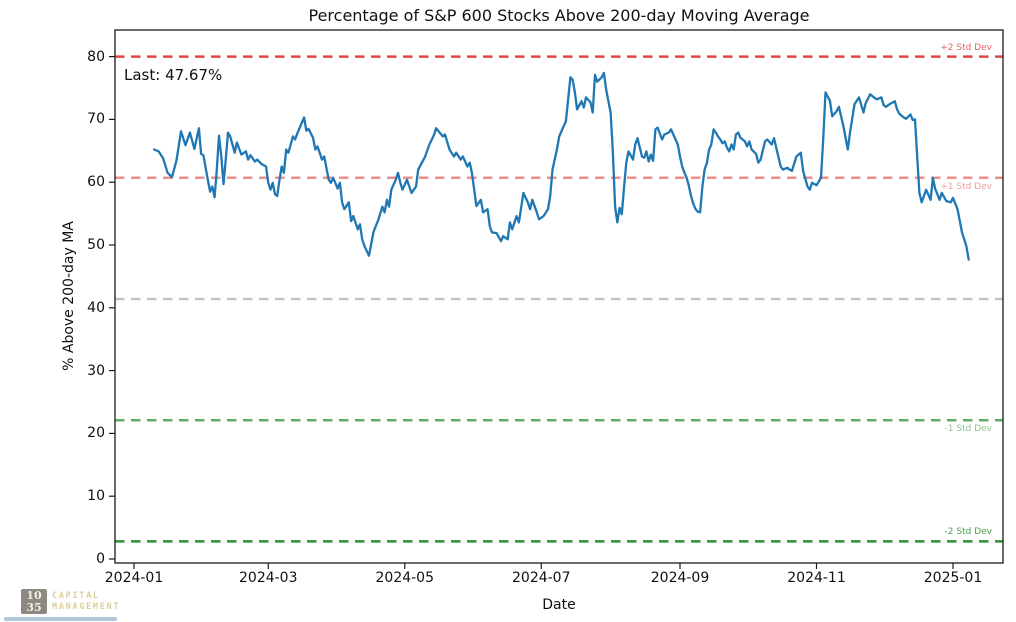 This screenshot has height=622, width=1016. What do you see at coordinates (680, 578) in the screenshot?
I see `x-tick-label: 2024-09` at bounding box center [680, 578].